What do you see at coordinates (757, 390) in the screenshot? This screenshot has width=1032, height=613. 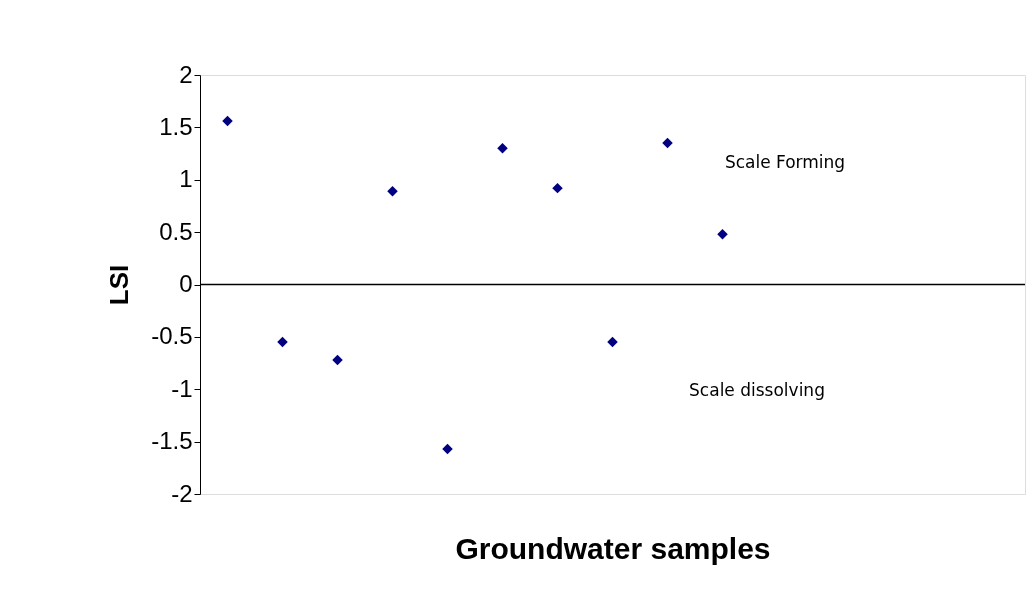 I see `annotation: Scale dissolving` at bounding box center [757, 390].